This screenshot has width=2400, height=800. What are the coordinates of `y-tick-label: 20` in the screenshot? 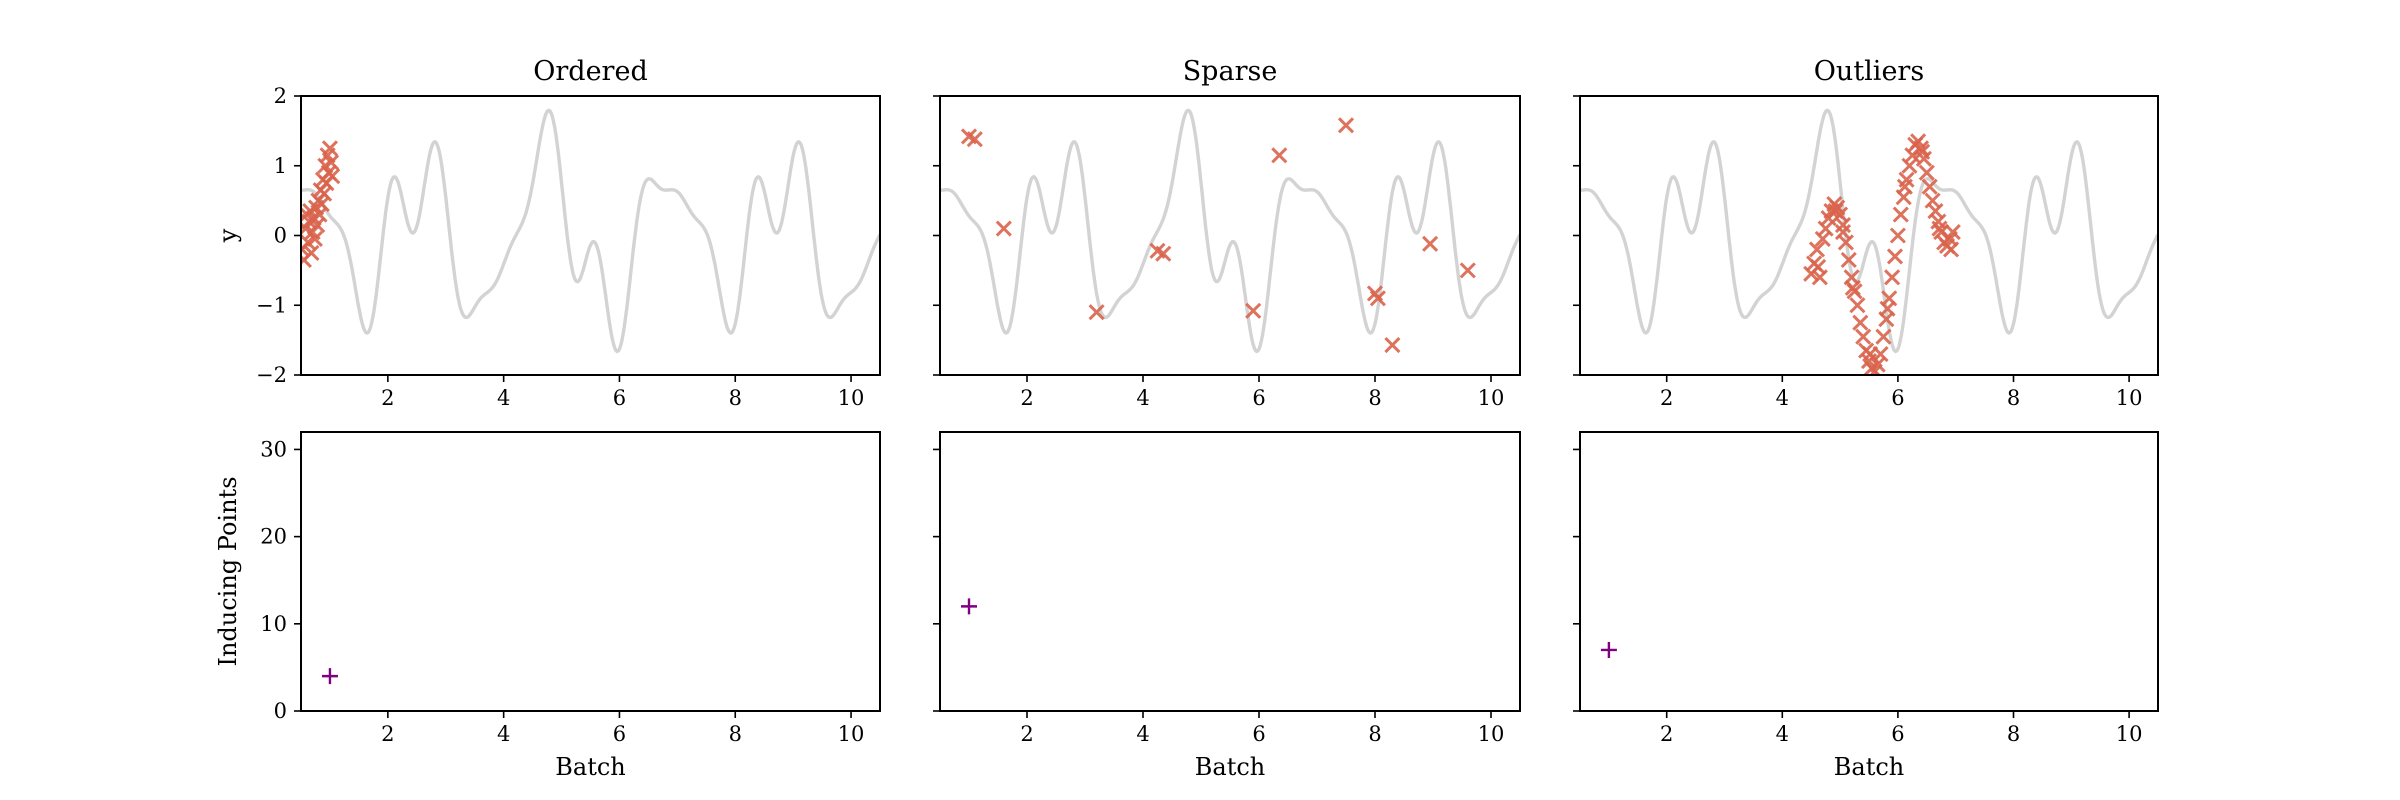 It's located at (273, 537).